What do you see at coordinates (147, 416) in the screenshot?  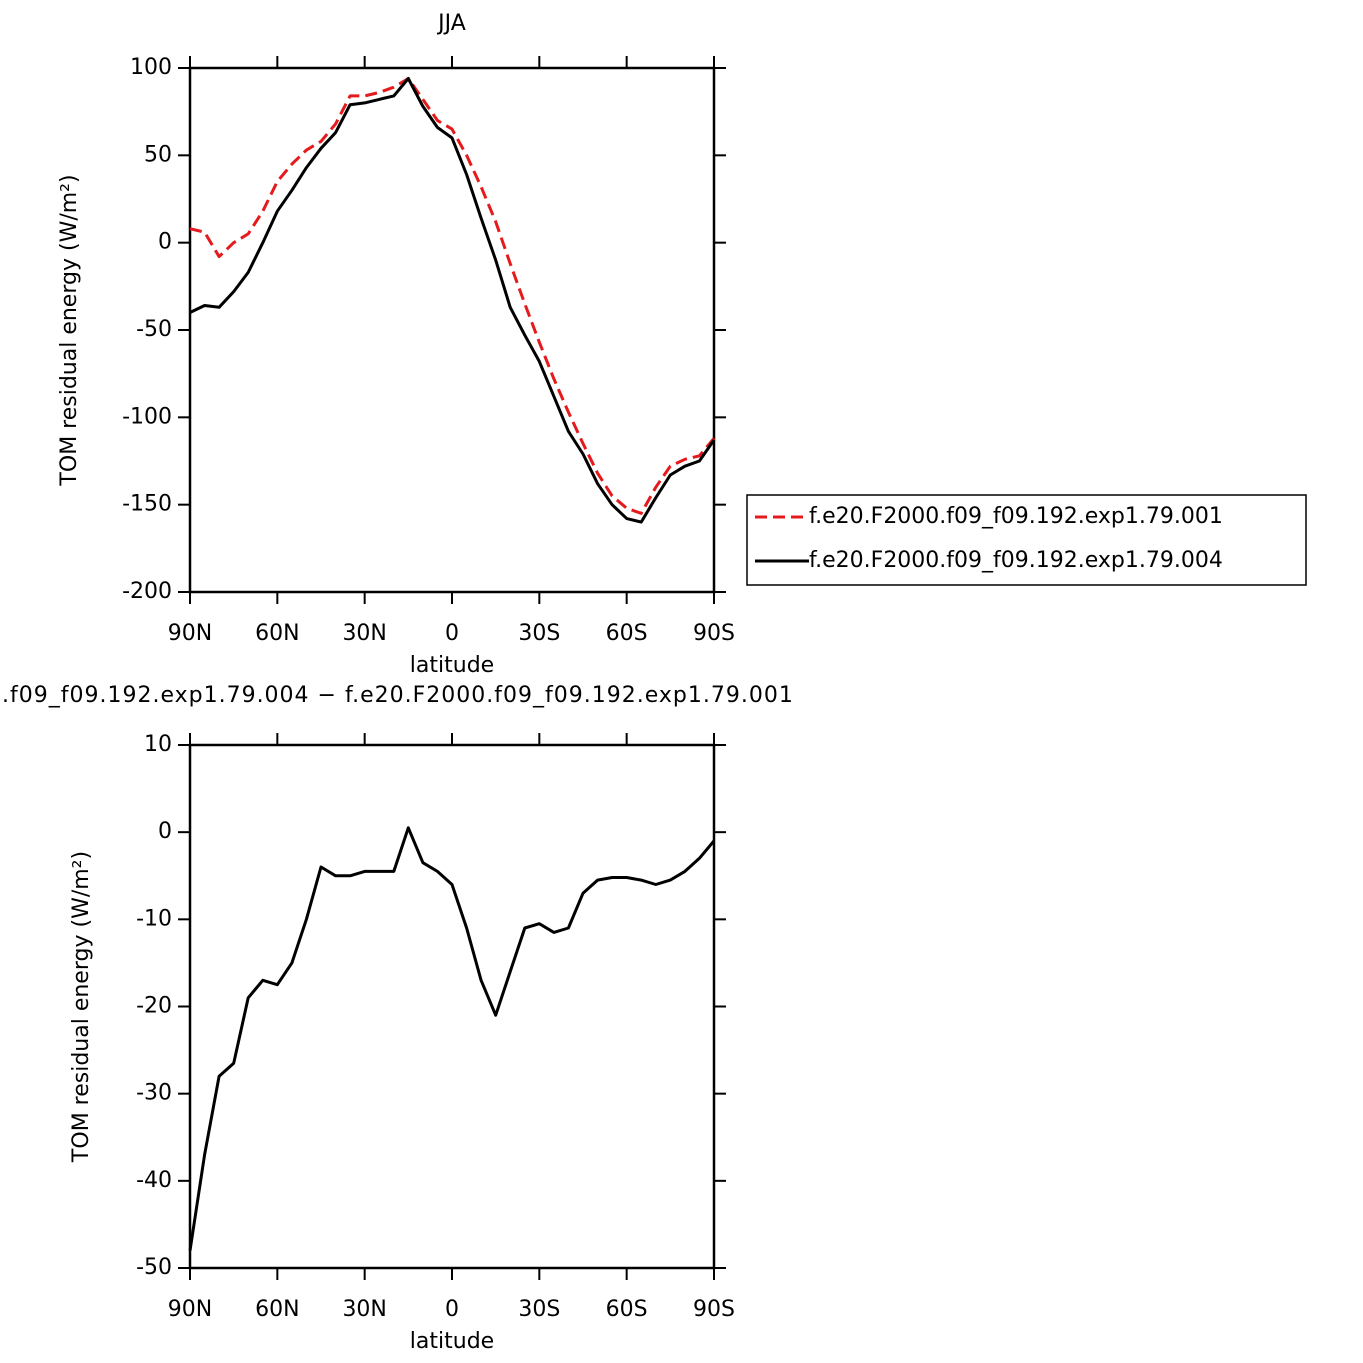 I see `y-tick-label: -100` at bounding box center [147, 416].